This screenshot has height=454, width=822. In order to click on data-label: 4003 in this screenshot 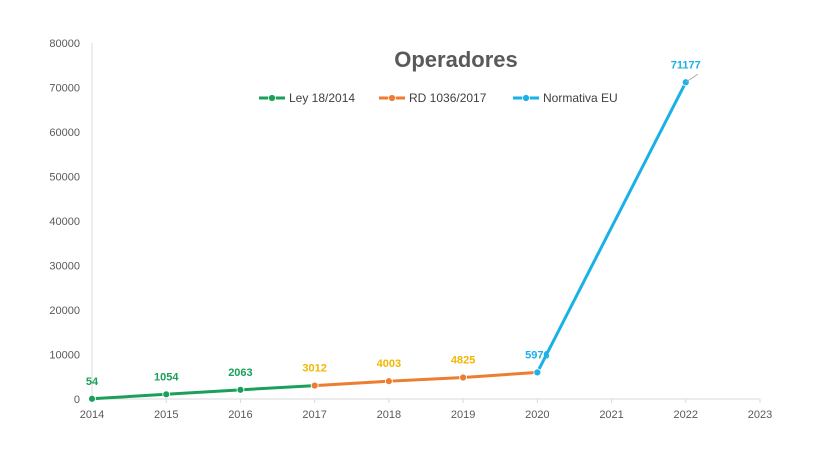, I will do `click(389, 364)`.